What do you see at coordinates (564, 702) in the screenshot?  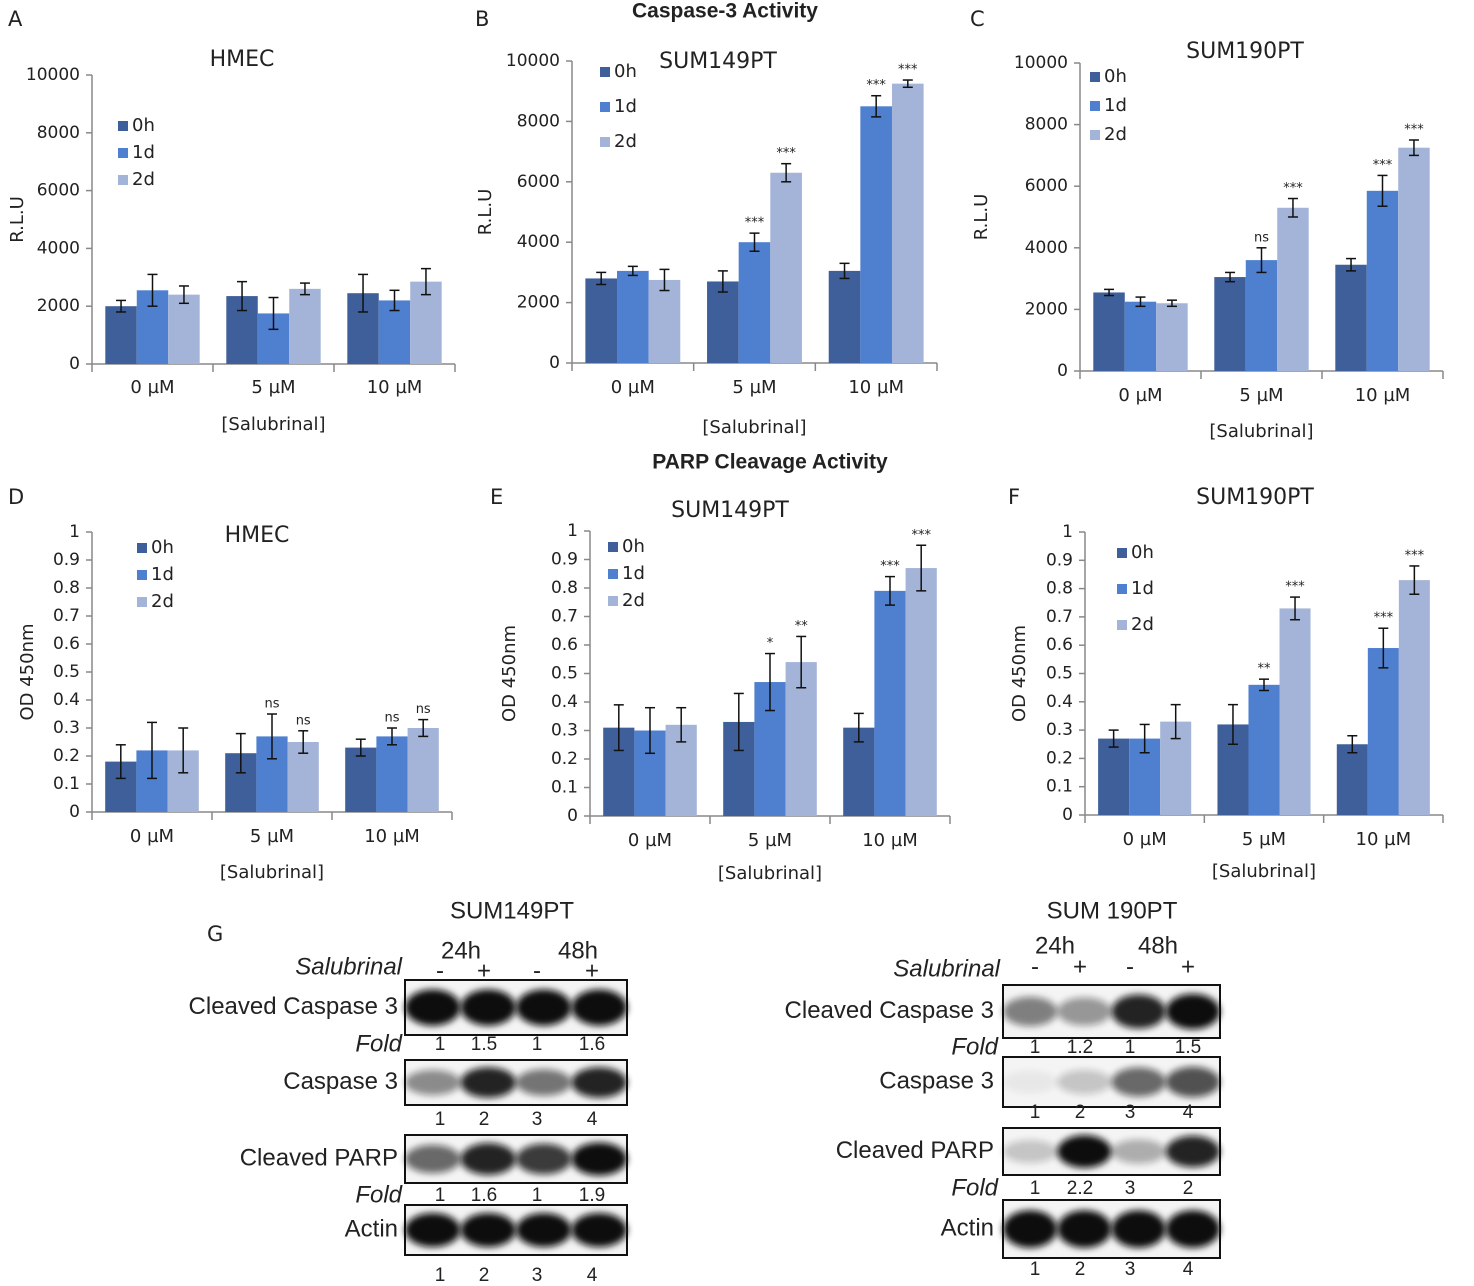 I see `y-tick-label: 0.4` at bounding box center [564, 702].